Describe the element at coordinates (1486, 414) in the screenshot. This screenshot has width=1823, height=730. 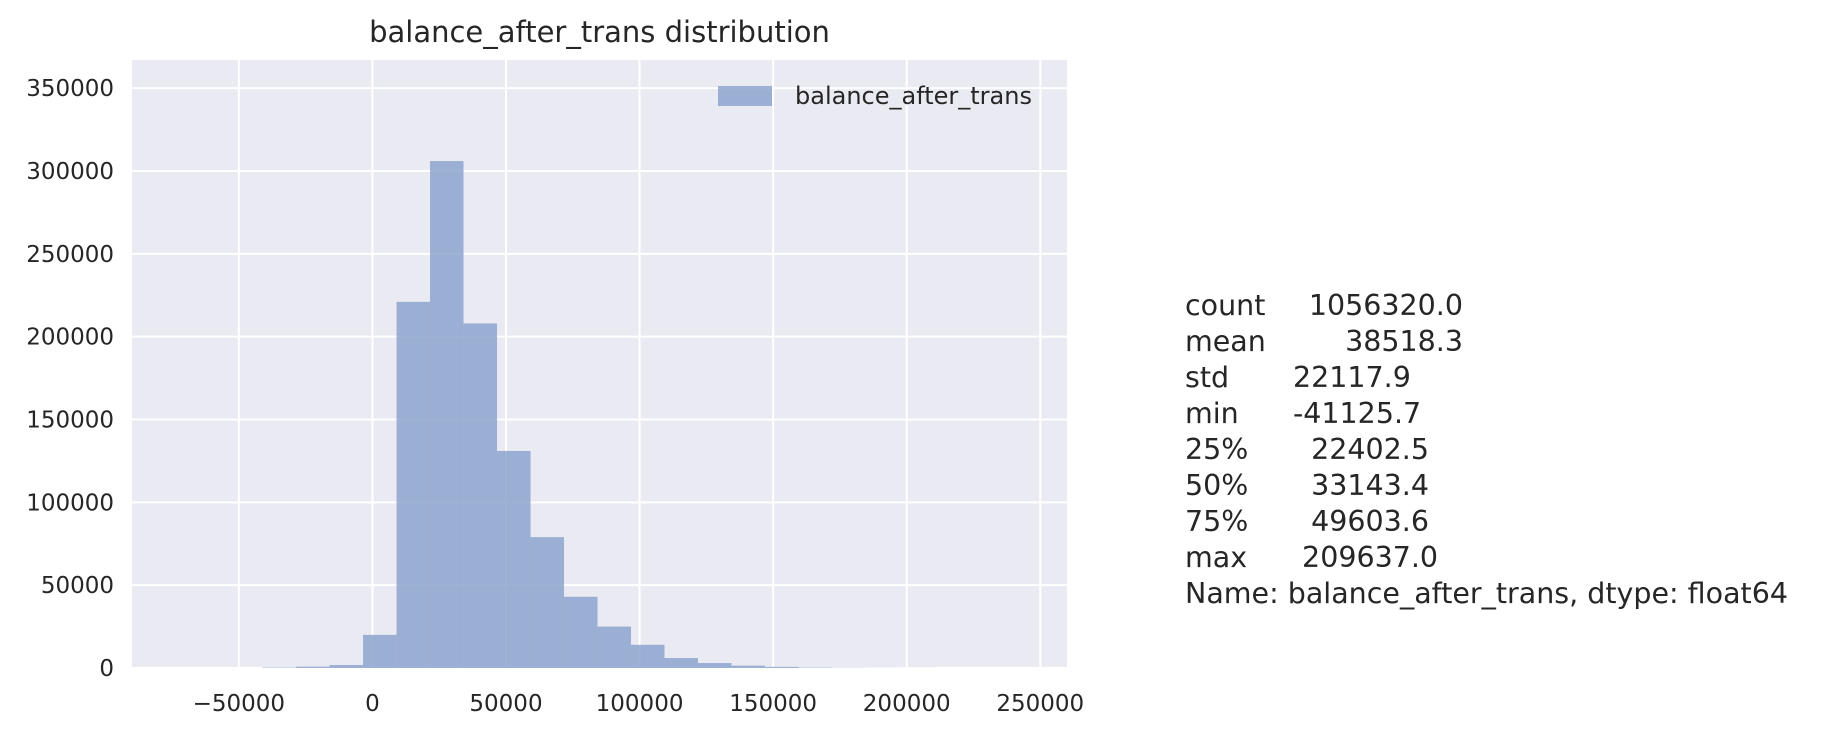
I see `stat-row-min: min -41125.7` at that location.